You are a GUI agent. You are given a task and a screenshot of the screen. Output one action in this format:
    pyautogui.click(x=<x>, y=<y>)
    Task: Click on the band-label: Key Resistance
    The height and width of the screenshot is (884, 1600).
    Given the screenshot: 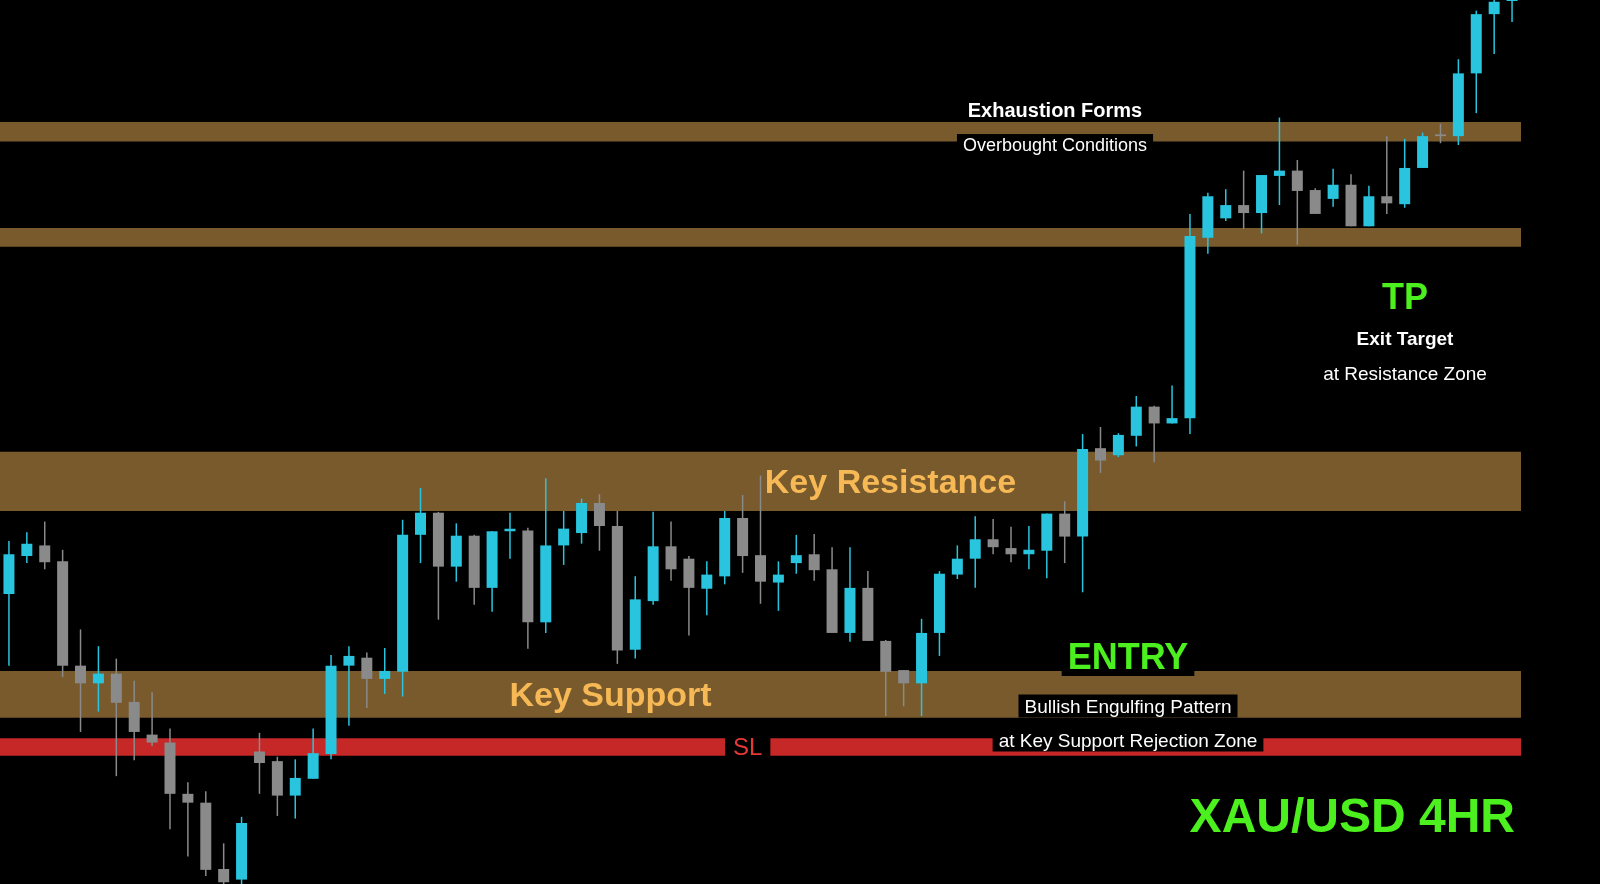 What is the action you would take?
    pyautogui.click(x=890, y=481)
    